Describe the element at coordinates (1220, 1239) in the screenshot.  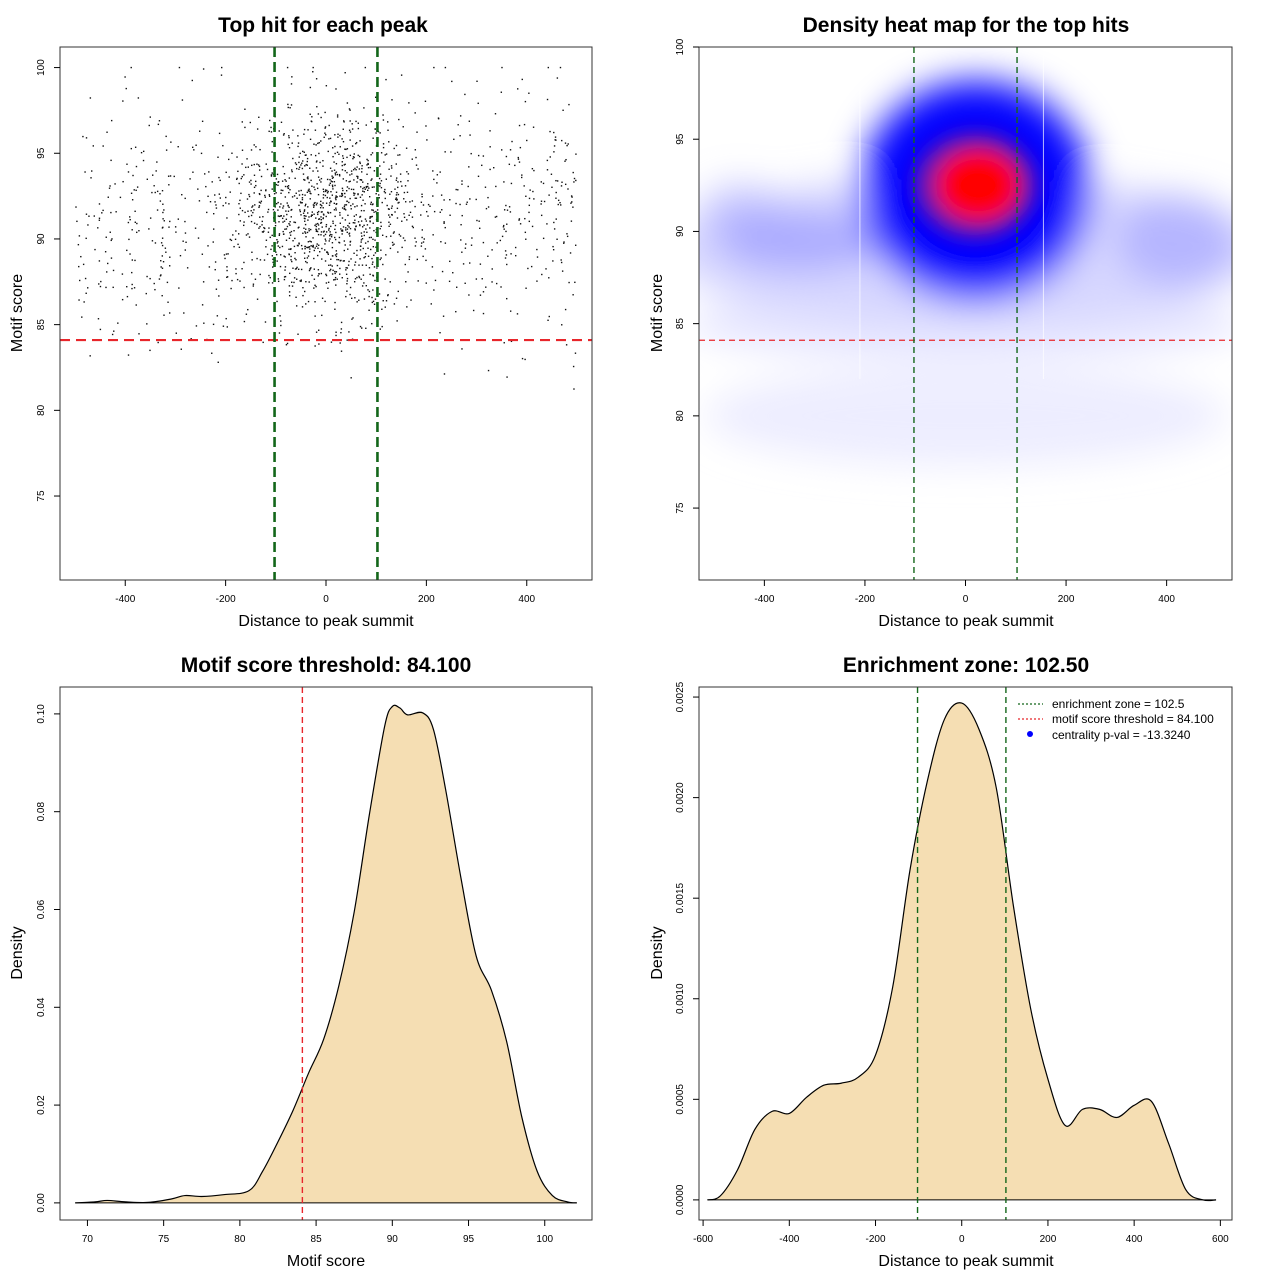
I see `p4-xtick-label: 600` at that location.